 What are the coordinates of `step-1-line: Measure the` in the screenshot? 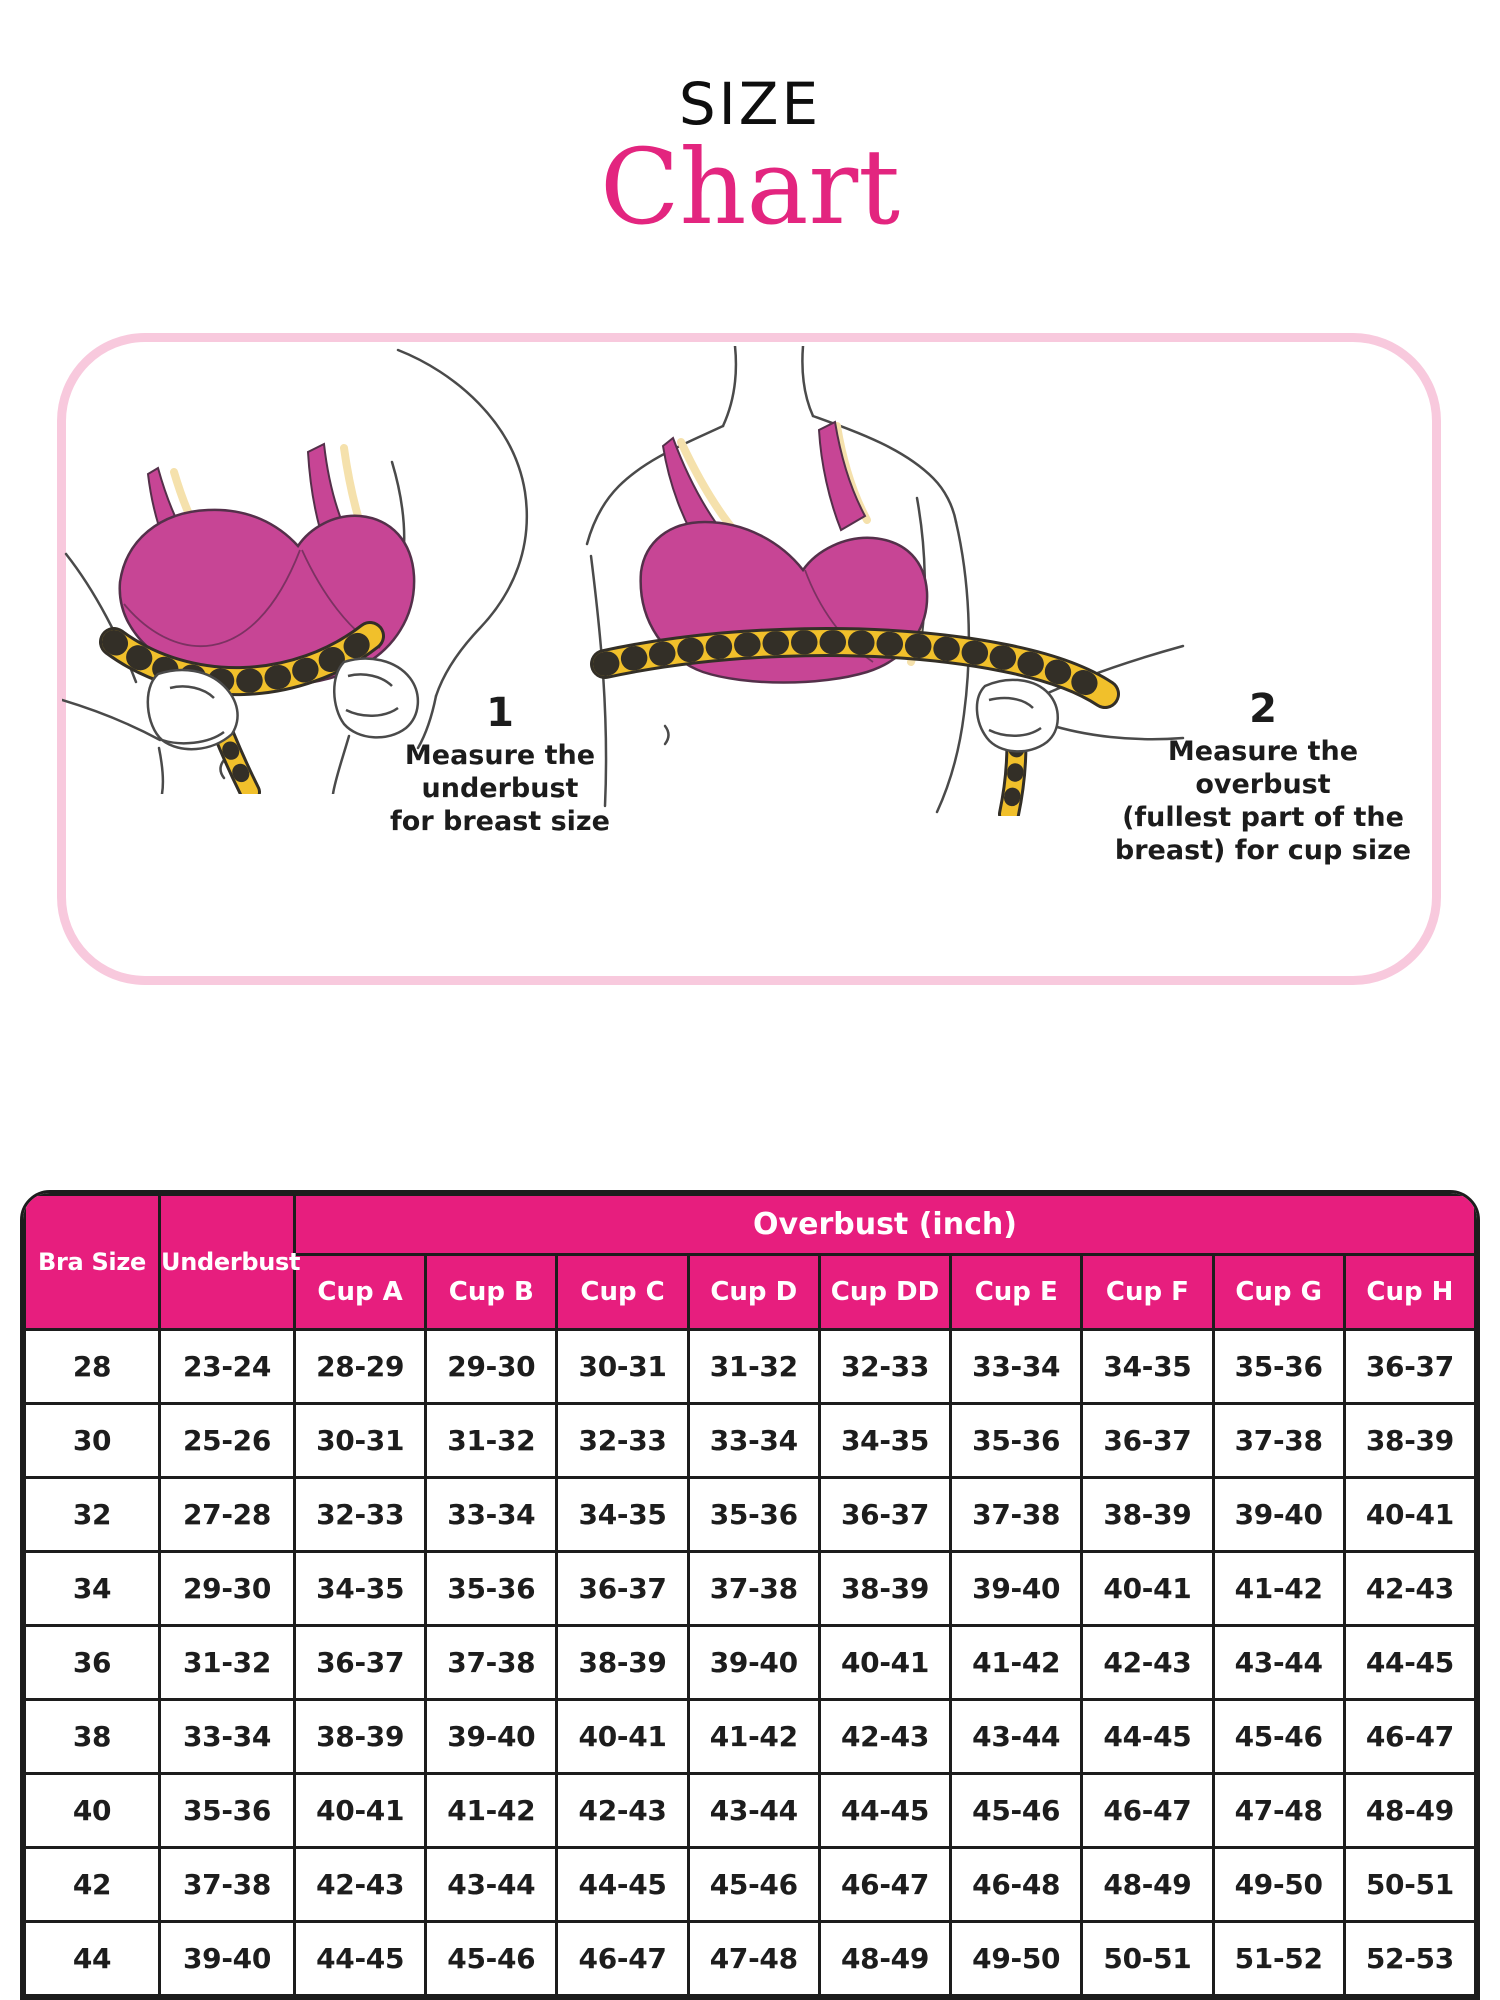 It's located at (500, 755).